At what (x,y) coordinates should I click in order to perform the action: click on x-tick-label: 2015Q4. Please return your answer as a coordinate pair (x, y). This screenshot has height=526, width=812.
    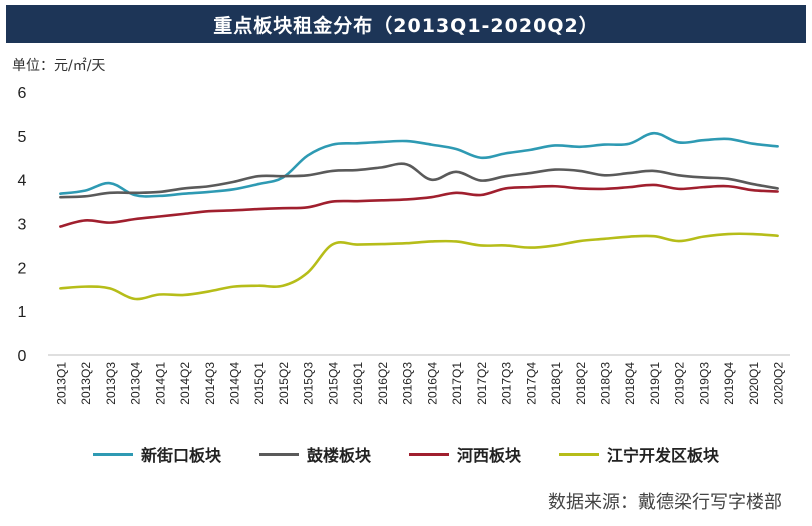
    Looking at the image, I should click on (333, 383).